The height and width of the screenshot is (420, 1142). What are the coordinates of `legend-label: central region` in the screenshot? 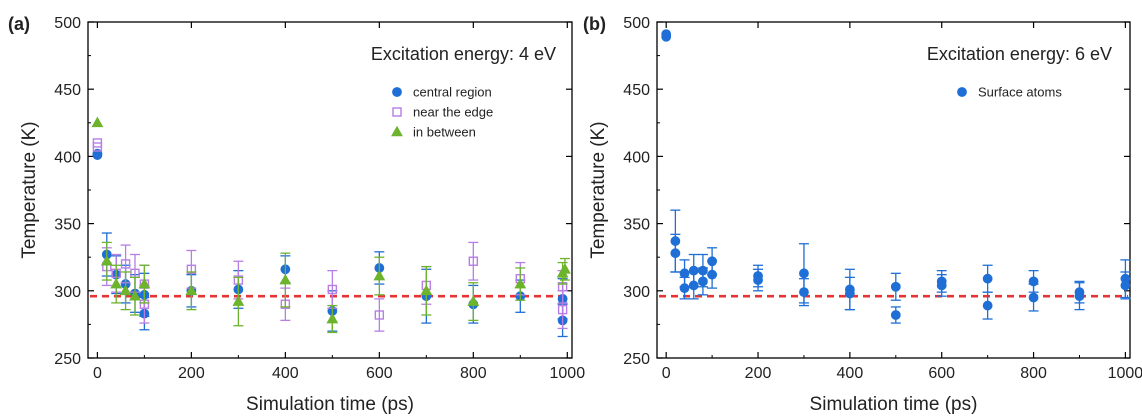 It's located at (452, 92).